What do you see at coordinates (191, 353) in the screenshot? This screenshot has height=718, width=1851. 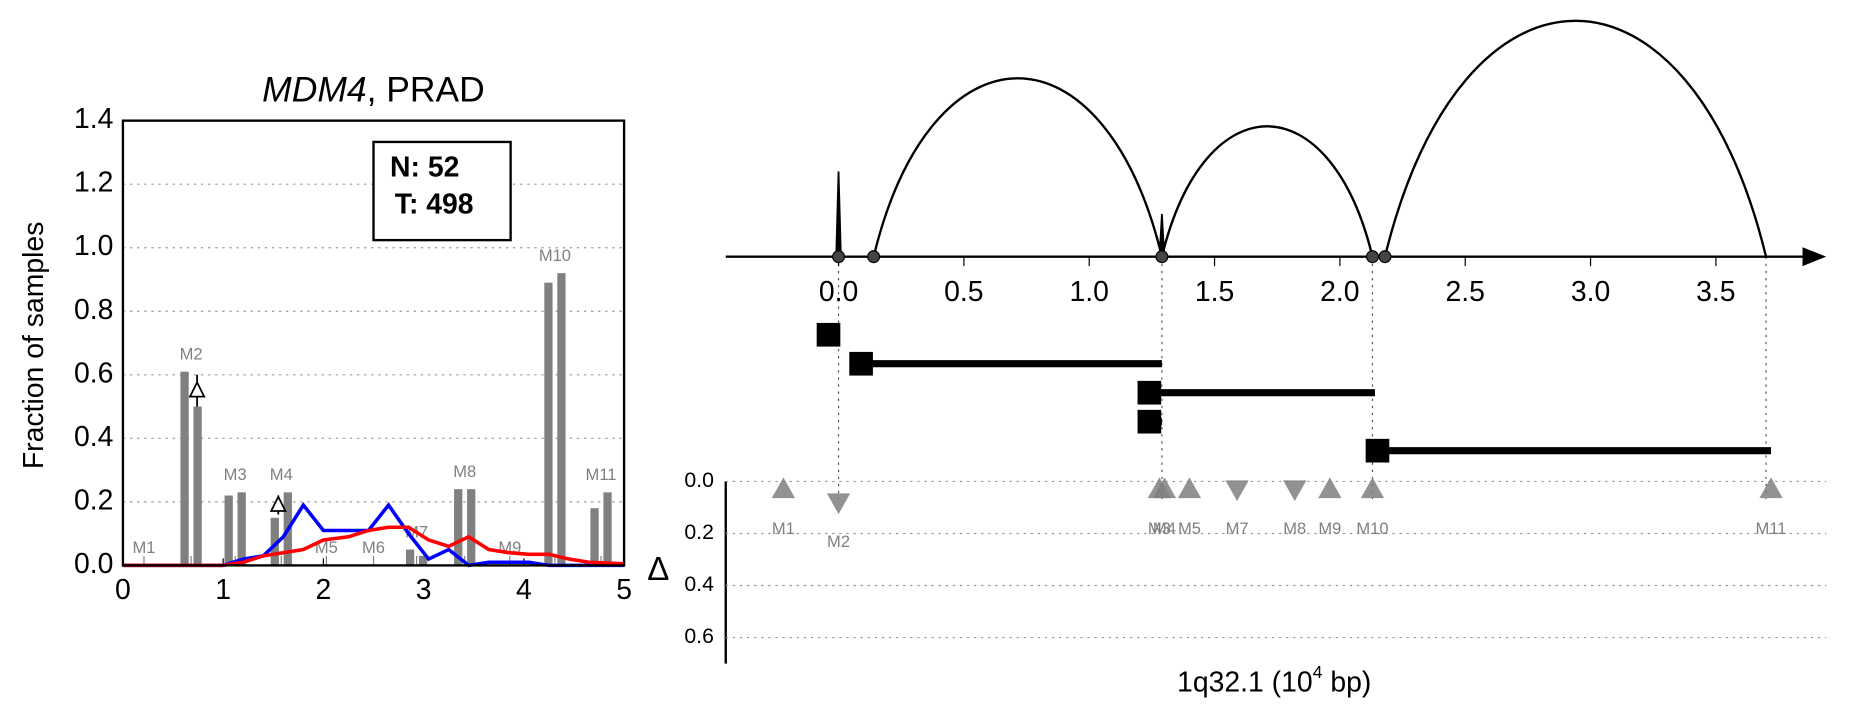 I see `group-label: M2` at bounding box center [191, 353].